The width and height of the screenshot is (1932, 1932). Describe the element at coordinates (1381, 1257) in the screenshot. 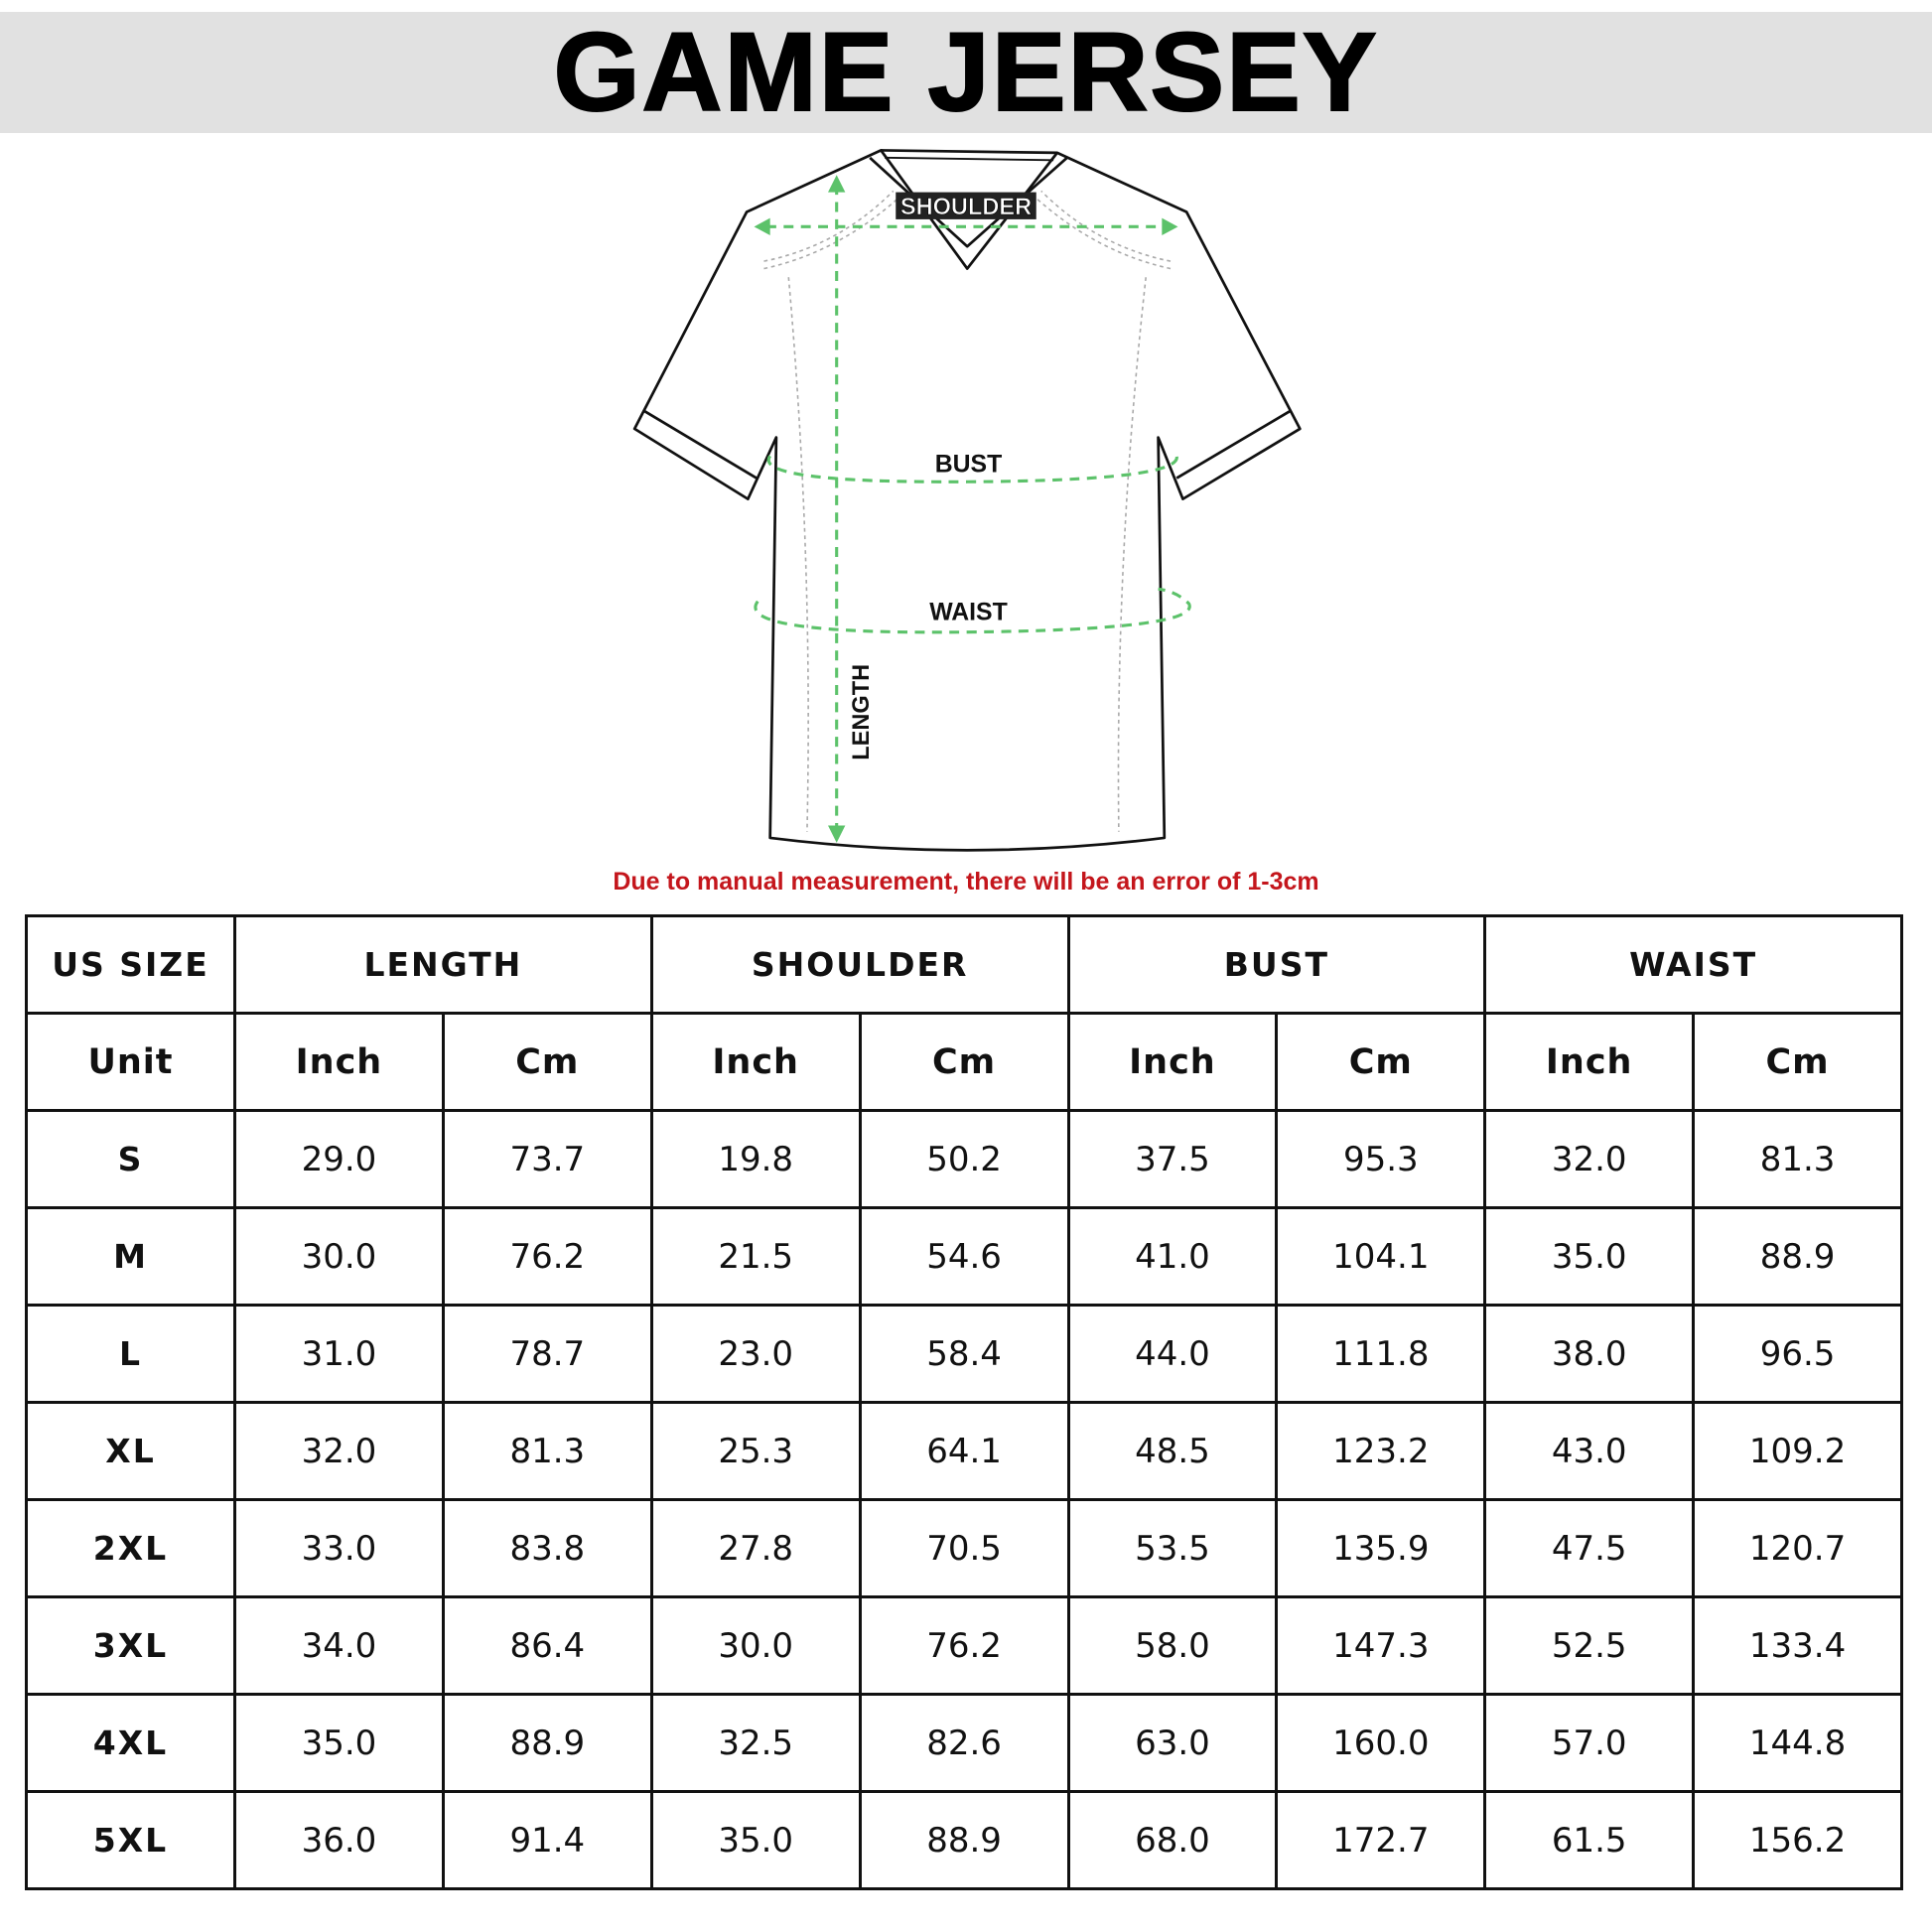

I see `value-cell: 104.1` at that location.